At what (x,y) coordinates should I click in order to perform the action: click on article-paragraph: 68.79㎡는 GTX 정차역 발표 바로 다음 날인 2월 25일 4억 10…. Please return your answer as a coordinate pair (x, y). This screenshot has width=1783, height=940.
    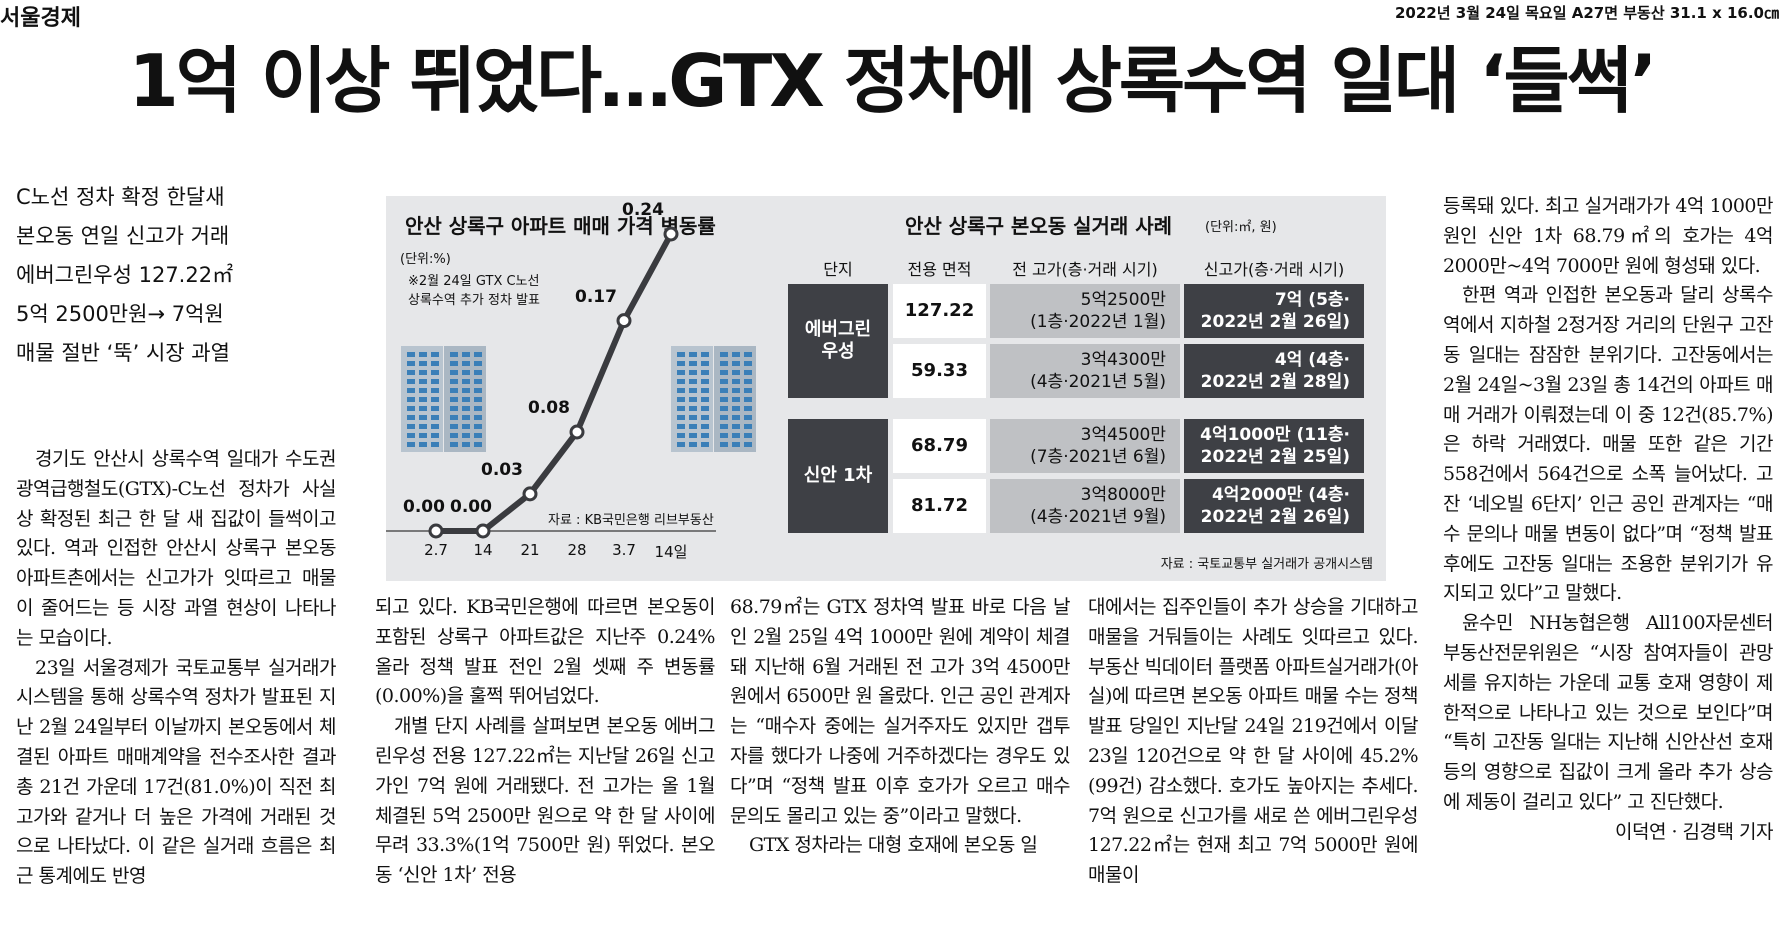
    Looking at the image, I should click on (900, 711).